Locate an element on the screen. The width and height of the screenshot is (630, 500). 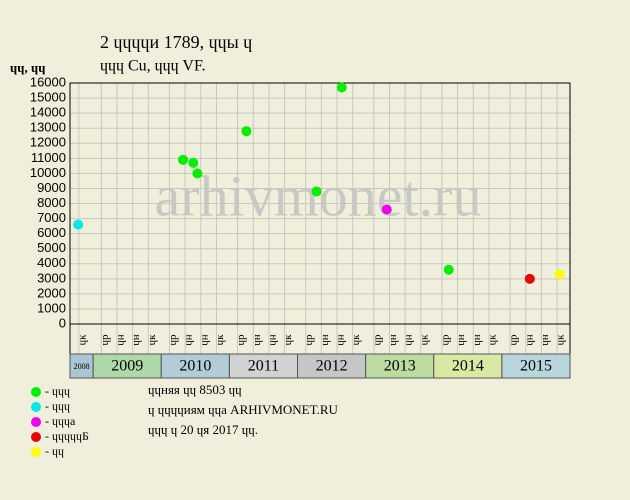
year-label: 2008 is located at coordinates (82, 366).